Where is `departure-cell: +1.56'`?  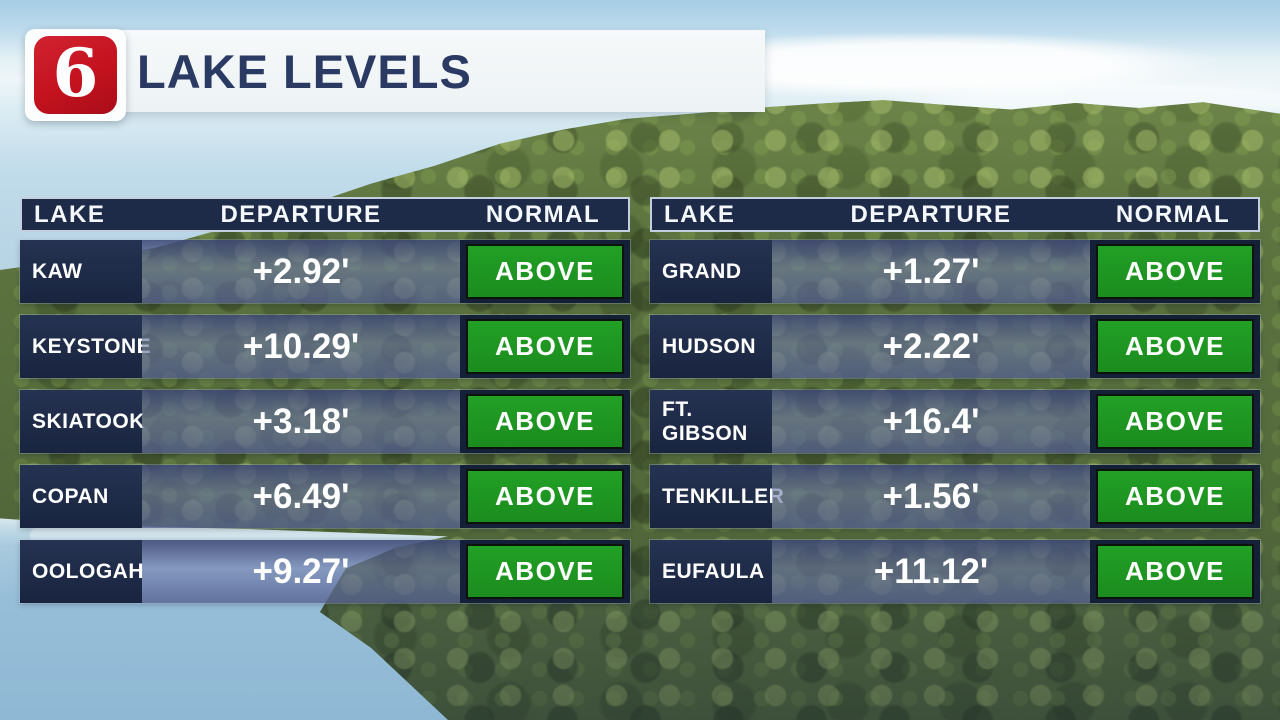
departure-cell: +1.56' is located at coordinates (931, 496).